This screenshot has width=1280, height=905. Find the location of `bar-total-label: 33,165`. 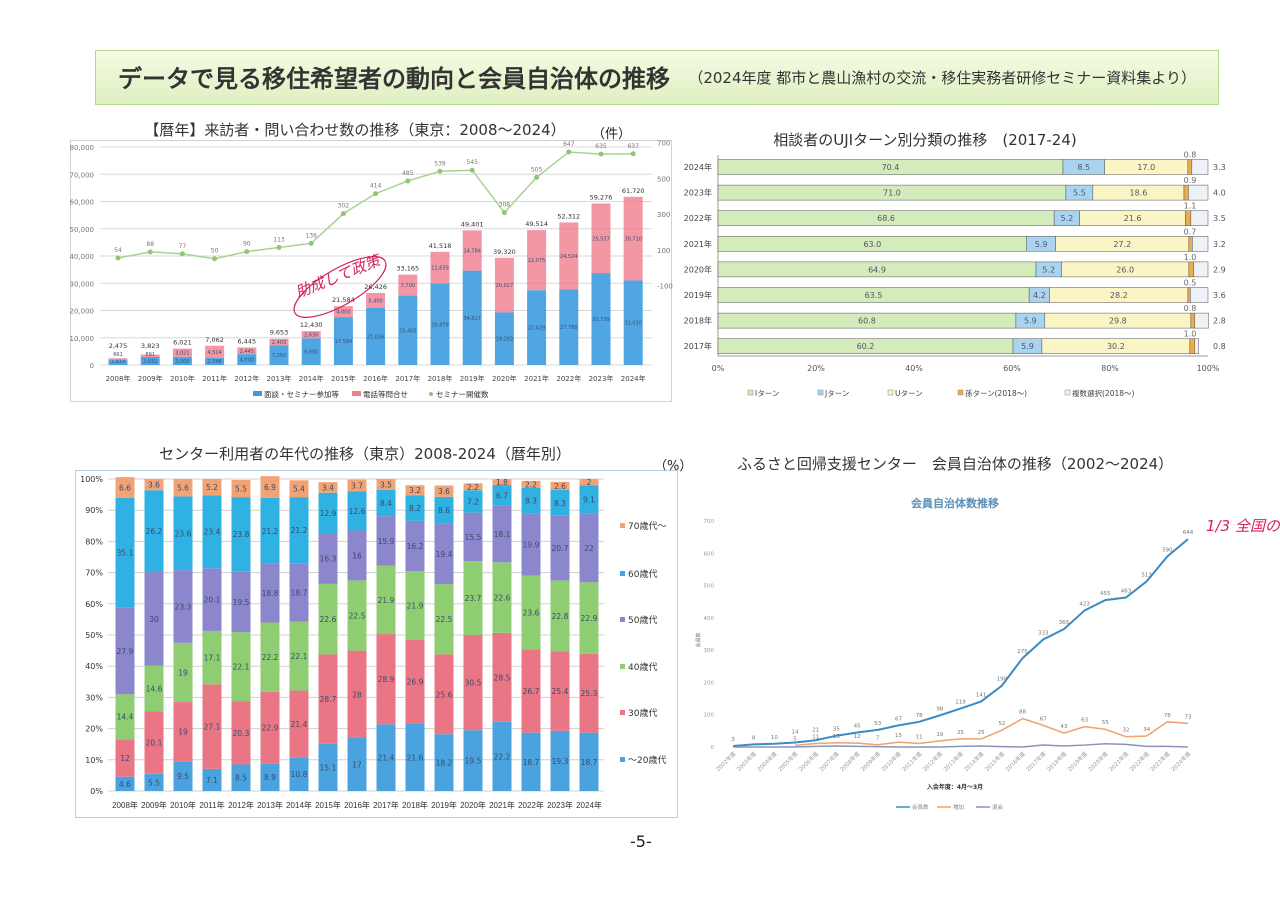

bar-total-label: 33,165 is located at coordinates (407, 269).